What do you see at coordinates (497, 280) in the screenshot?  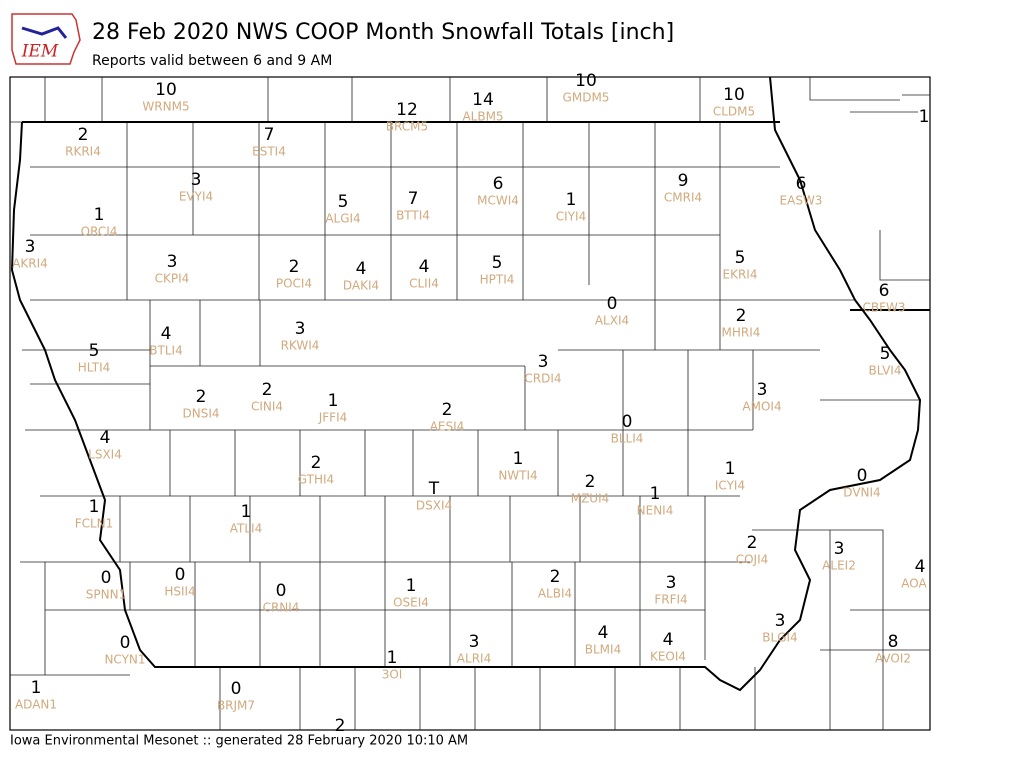 I see `station-id: HPTI4` at bounding box center [497, 280].